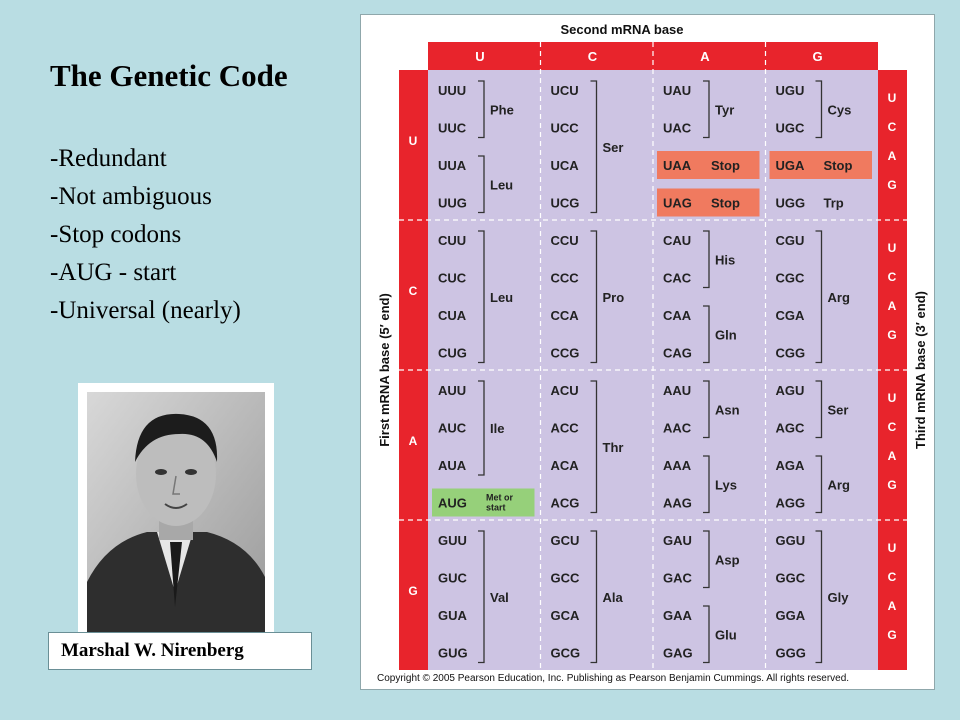 The height and width of the screenshot is (720, 960). What do you see at coordinates (565, 465) in the screenshot?
I see `codon-label: ACA` at bounding box center [565, 465].